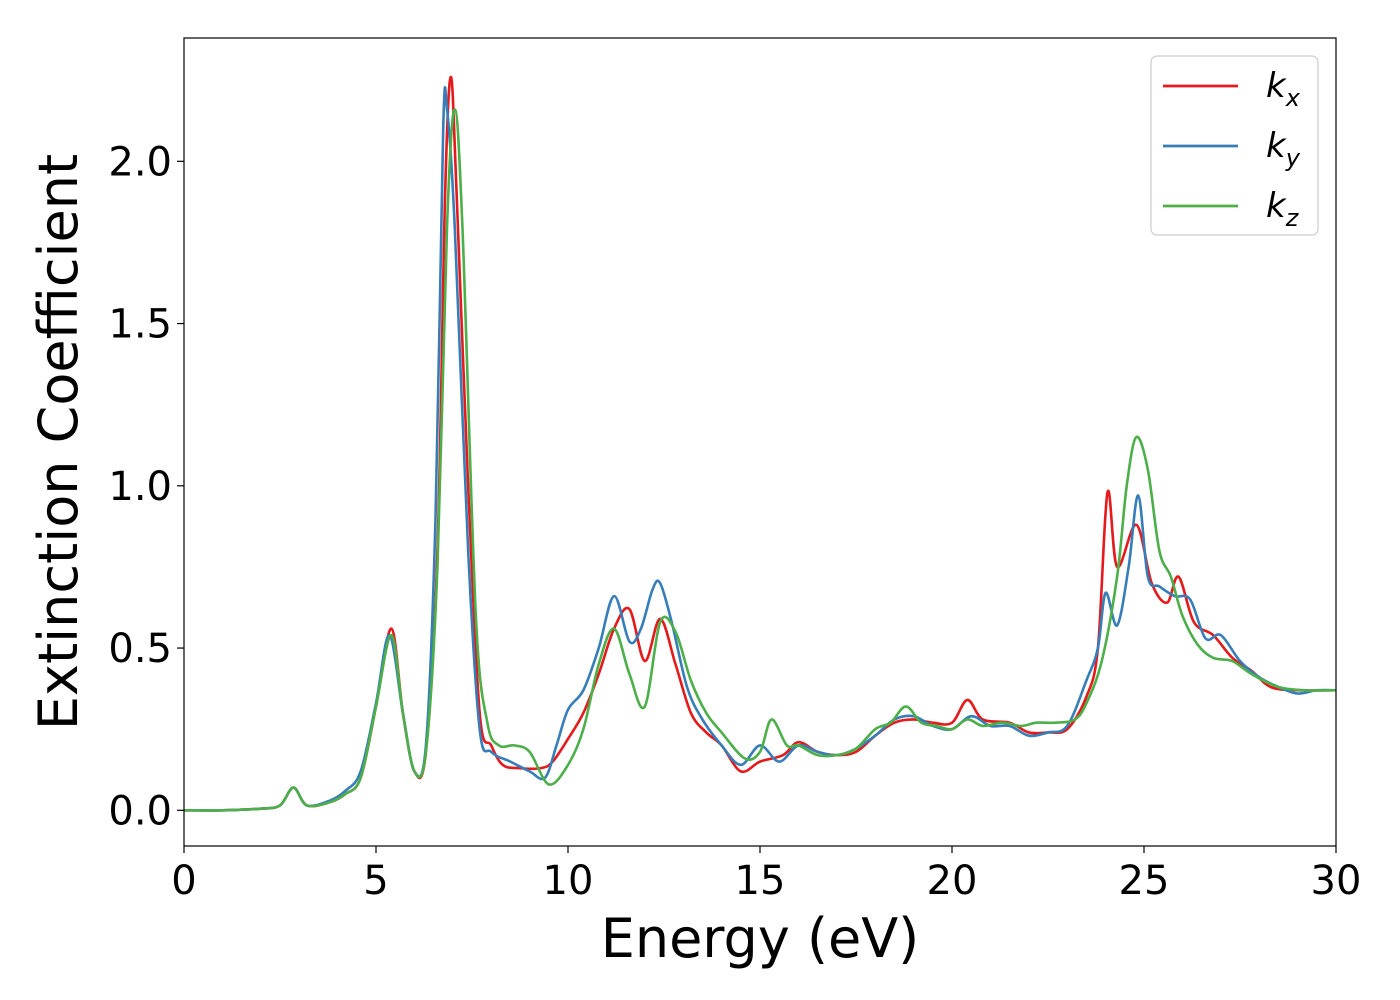  I want to click on x-axis-label: Energy (eV), so click(760, 938).